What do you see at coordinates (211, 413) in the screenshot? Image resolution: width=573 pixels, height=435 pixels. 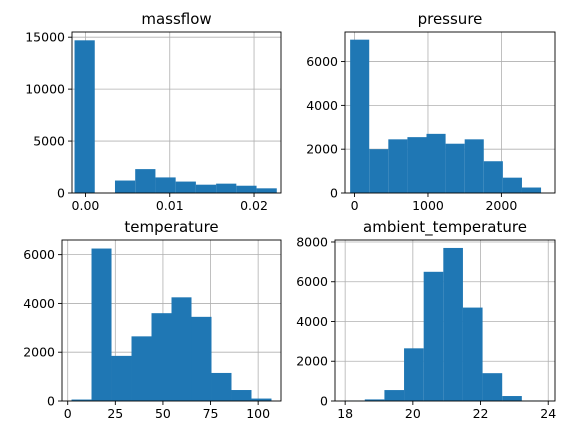 I see `x-tick-label: 75` at bounding box center [211, 413].